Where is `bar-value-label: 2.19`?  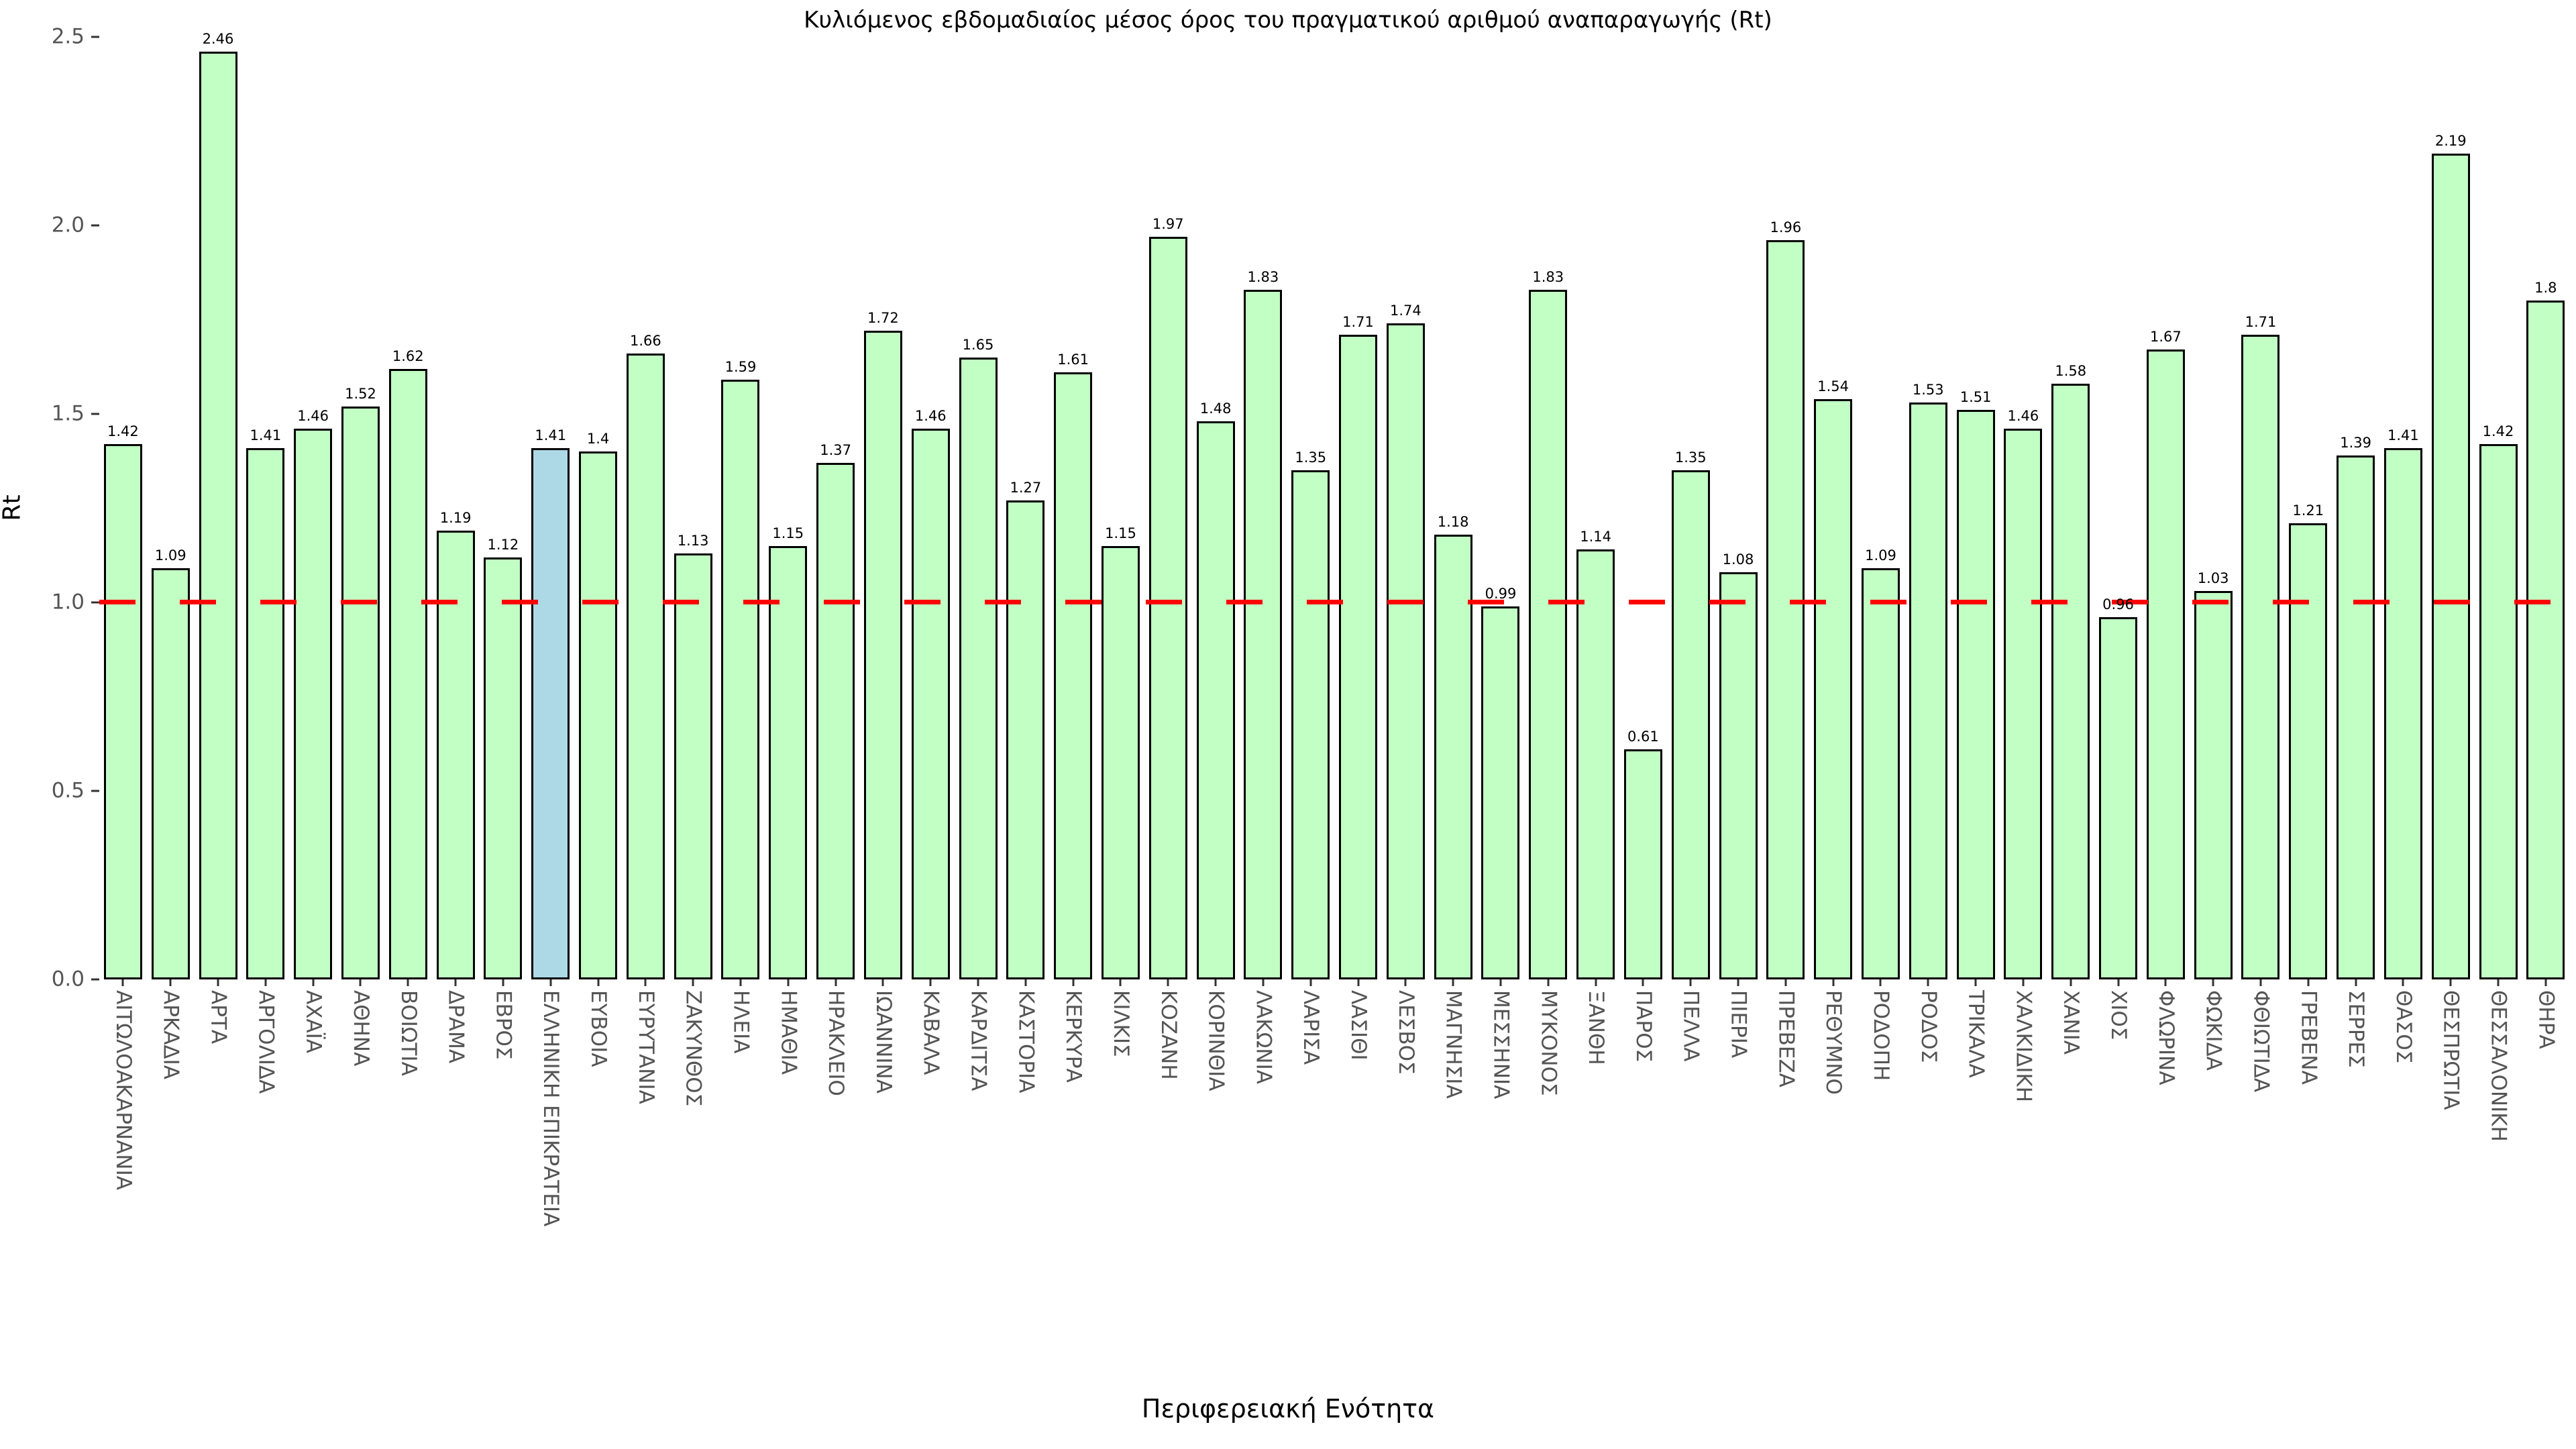
bar-value-label: 2.19 is located at coordinates (2450, 141).